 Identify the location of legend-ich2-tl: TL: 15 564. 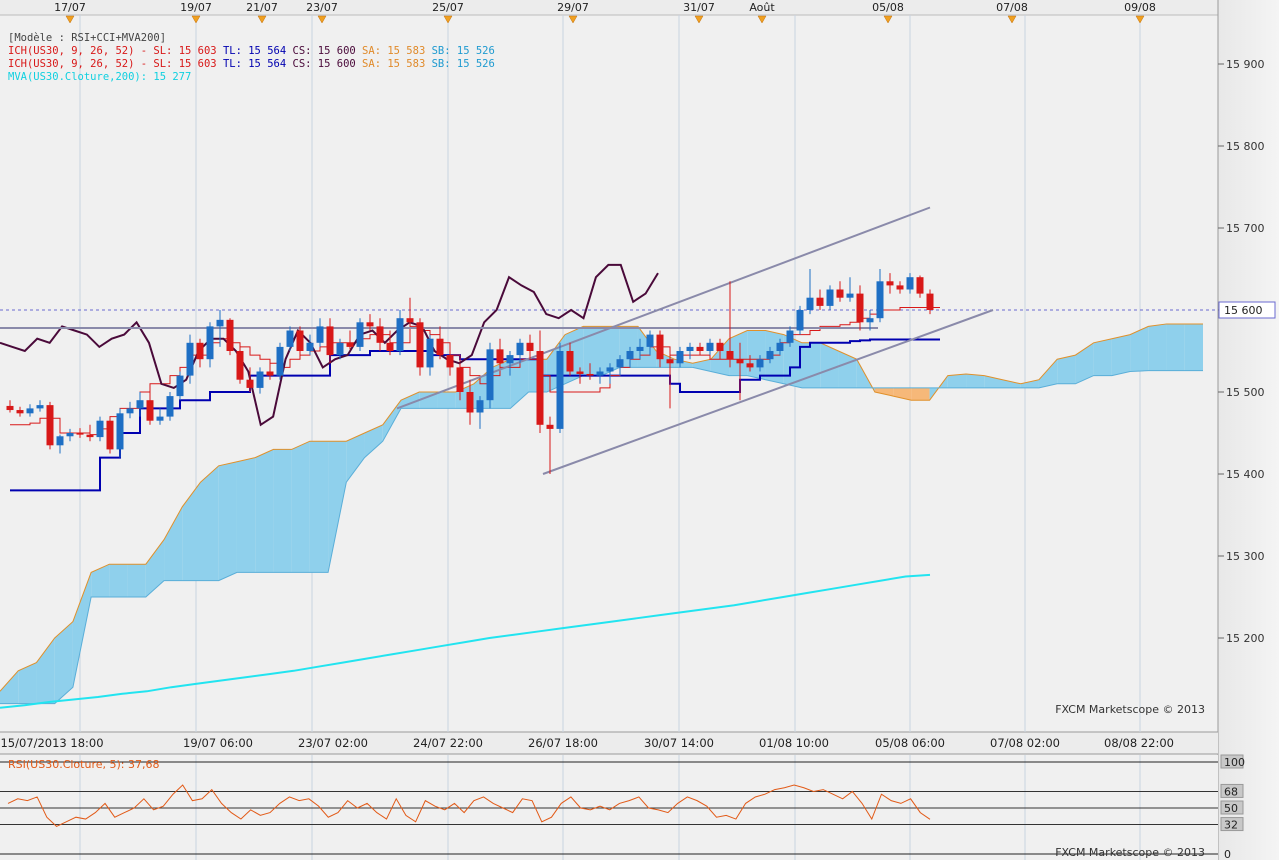
(254, 64).